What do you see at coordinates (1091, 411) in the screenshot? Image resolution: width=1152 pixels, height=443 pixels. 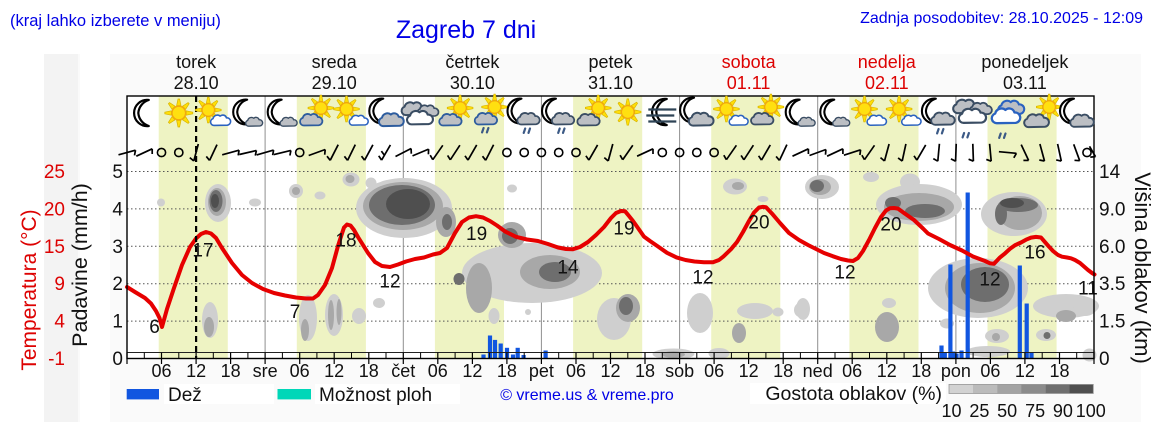 I see `svg-text: 100` at bounding box center [1091, 411].